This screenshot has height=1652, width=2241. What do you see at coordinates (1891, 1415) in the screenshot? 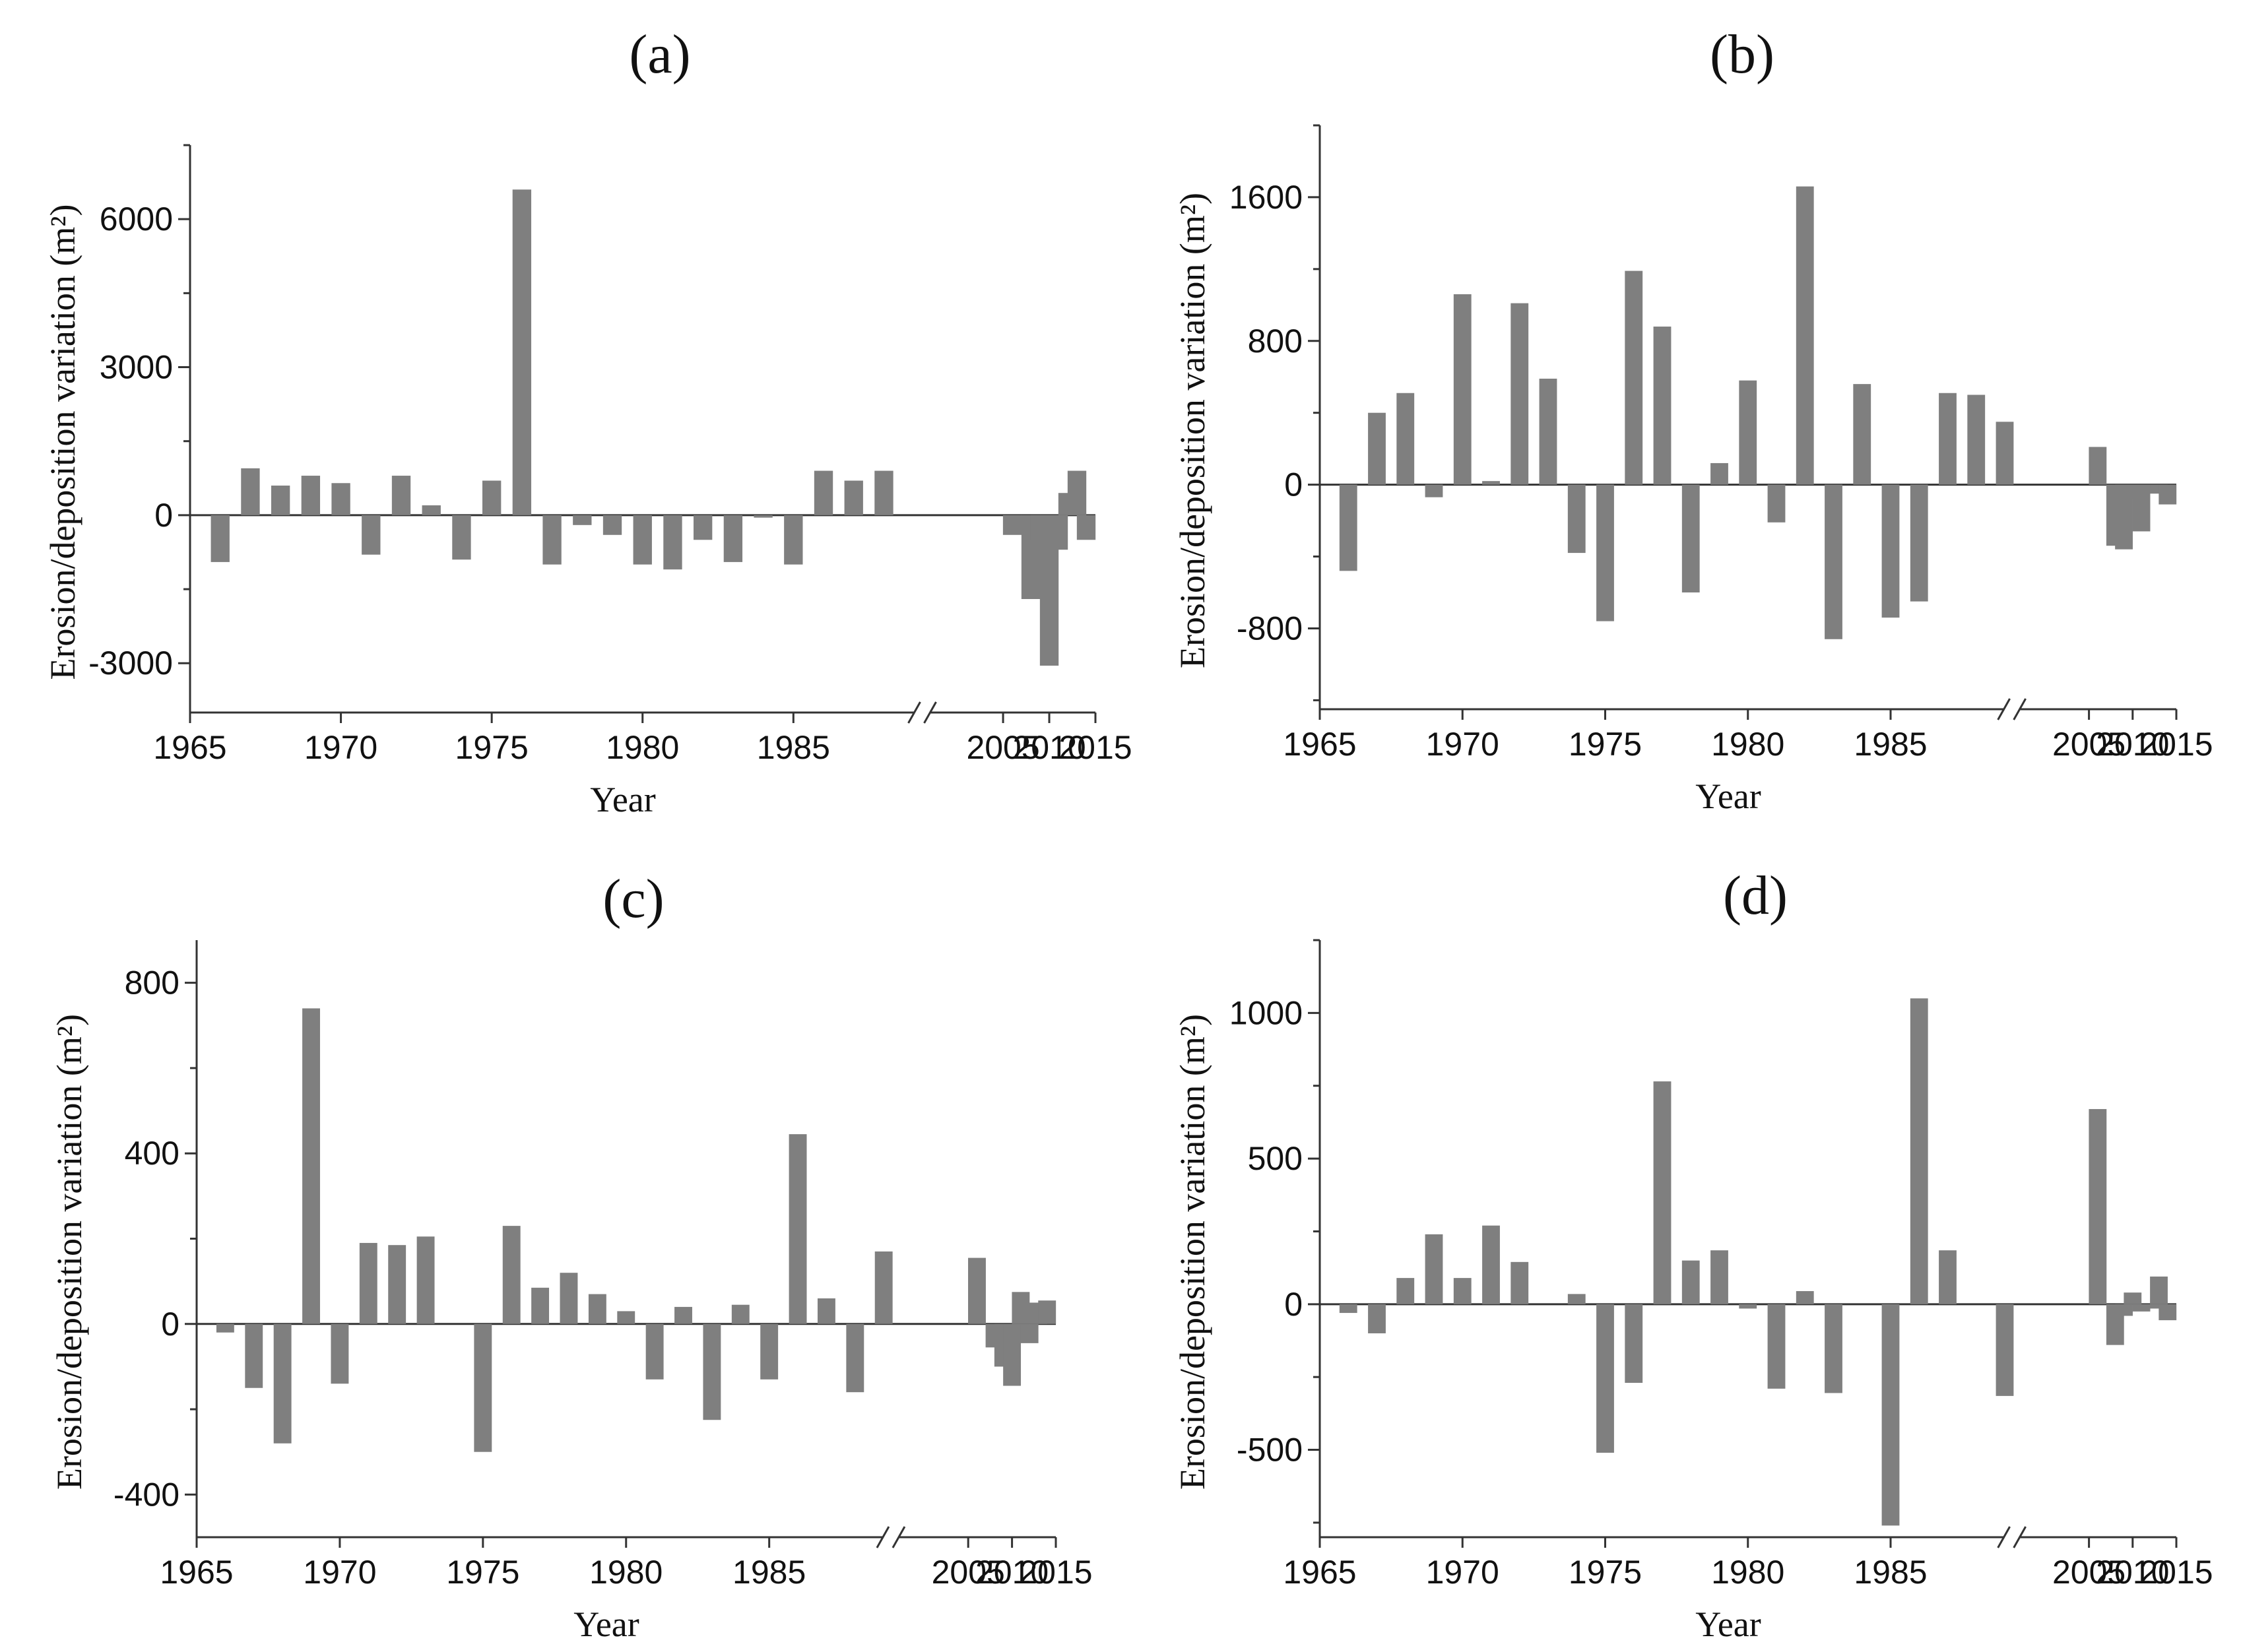
I see `bar-1985` at bounding box center [1891, 1415].